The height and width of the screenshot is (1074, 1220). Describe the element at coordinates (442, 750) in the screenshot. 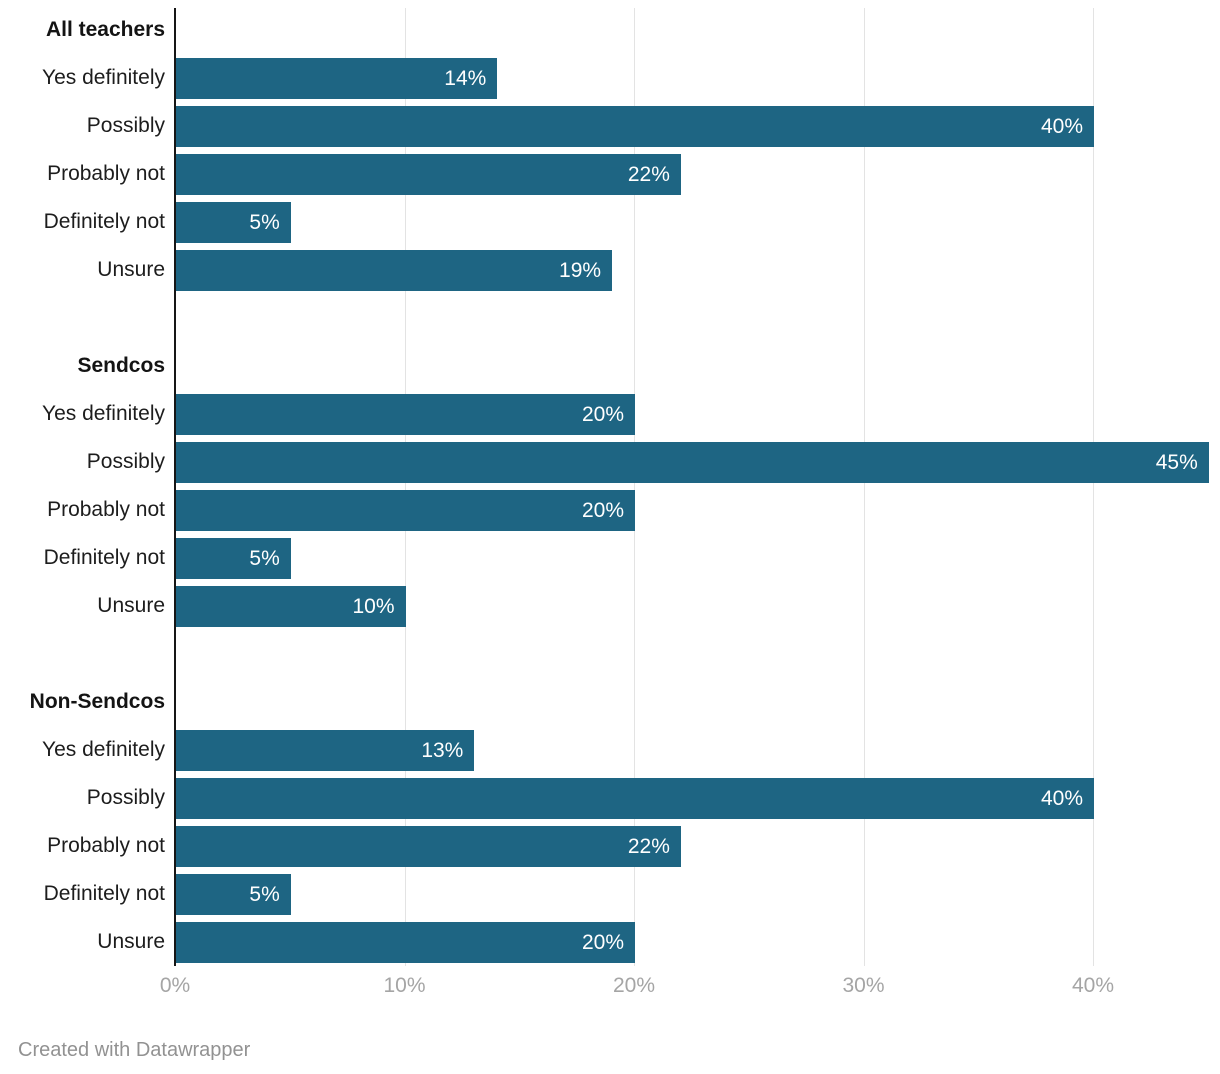

I see `bar-value-label: 13%` at that location.